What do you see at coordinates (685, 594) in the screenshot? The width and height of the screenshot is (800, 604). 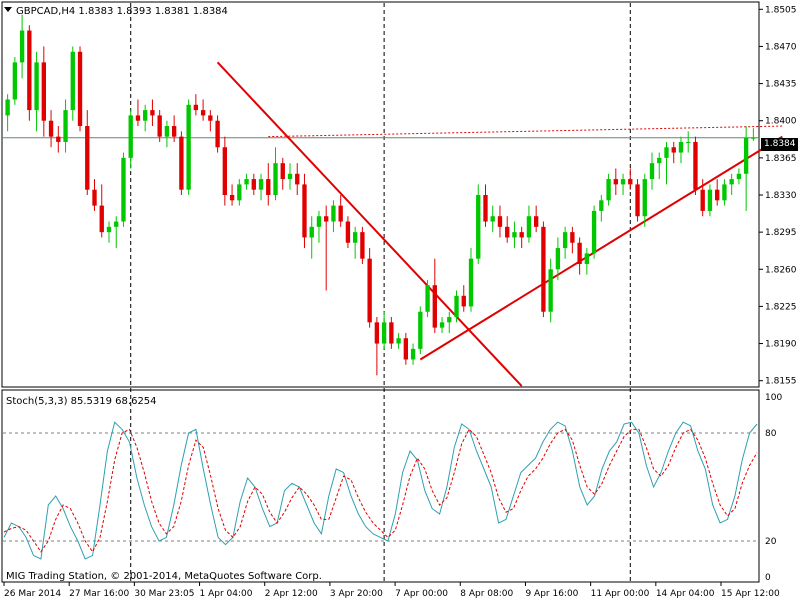 I see `time-tick-label: 14 Apr 04:00` at bounding box center [685, 594].